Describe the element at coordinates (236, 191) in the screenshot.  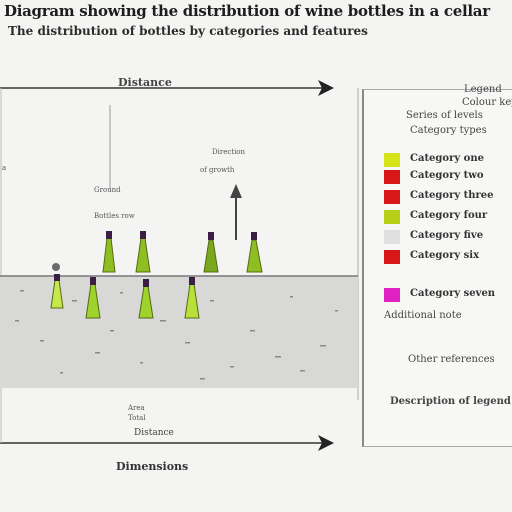
I see `growth-arrow-icon` at that location.